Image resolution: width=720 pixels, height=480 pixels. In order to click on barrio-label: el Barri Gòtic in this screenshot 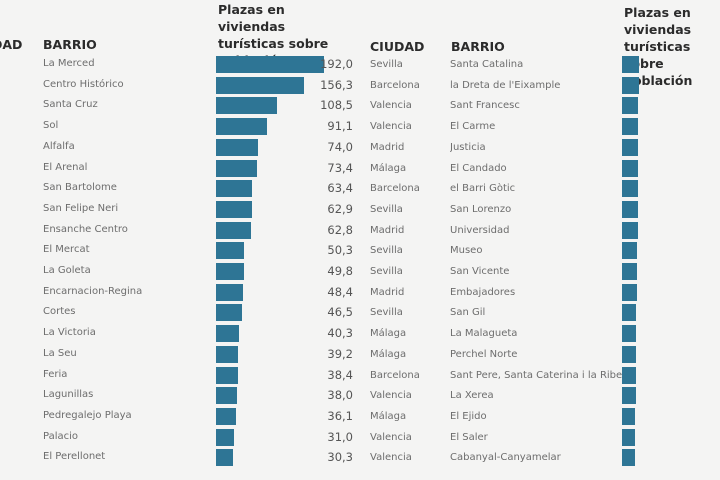, I will do `click(483, 189)`.